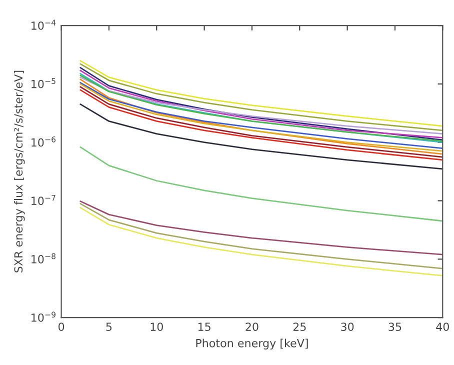  What do you see at coordinates (19, 171) in the screenshot?
I see `y-axis-title: SXR energy flux [ergs/cm²/s/ster/eV]` at bounding box center [19, 171].